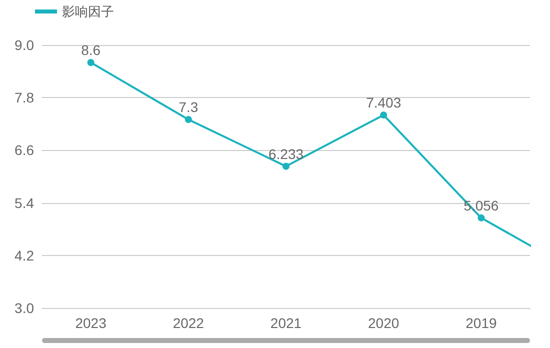  Describe the element at coordinates (286, 323) in the screenshot. I see `x-tick-label: 2021` at that location.